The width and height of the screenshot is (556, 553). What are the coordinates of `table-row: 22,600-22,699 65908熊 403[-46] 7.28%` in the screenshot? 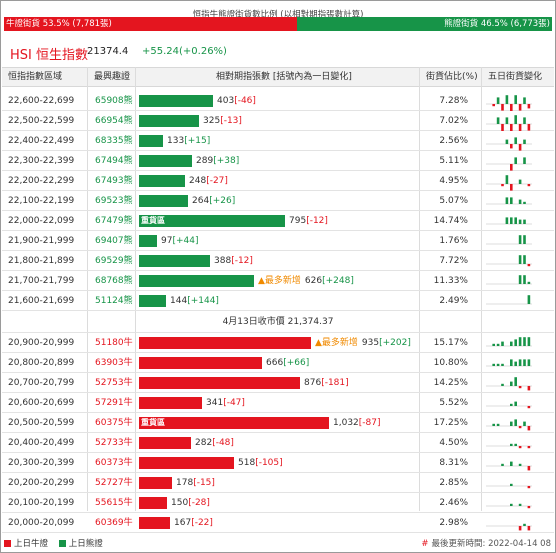 It's located at (278, 101).